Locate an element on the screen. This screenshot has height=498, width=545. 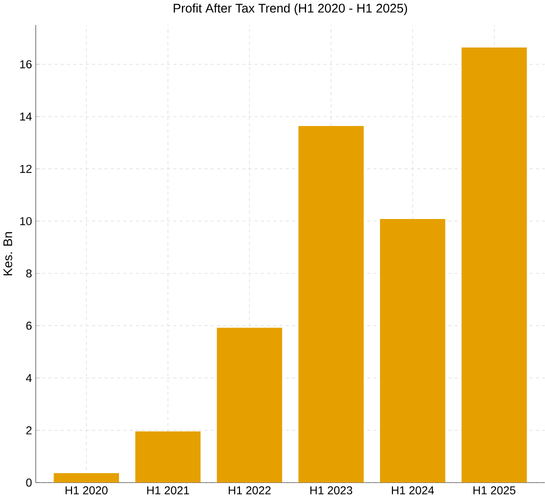
y-tick-label: 14 is located at coordinates (26, 116).